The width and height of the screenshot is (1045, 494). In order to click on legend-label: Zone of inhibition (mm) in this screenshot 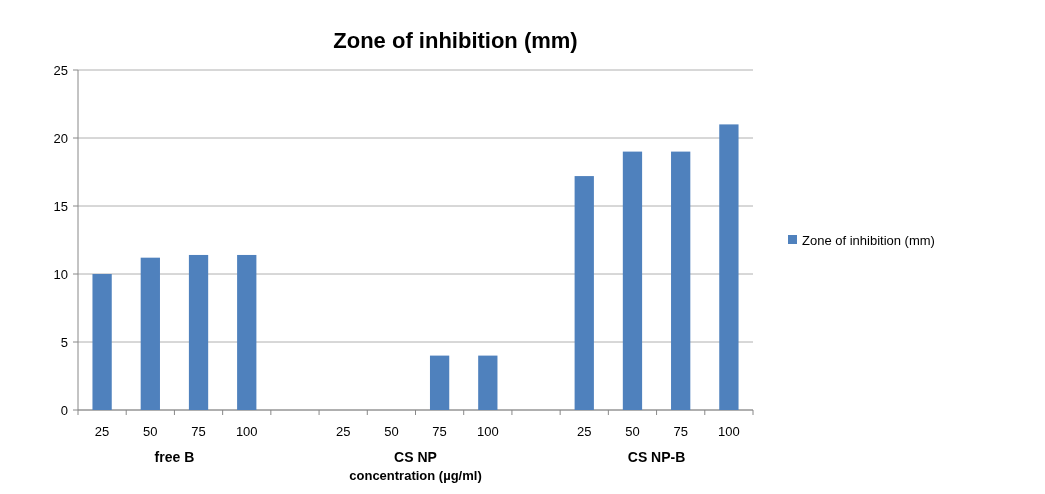, I will do `click(868, 240)`.